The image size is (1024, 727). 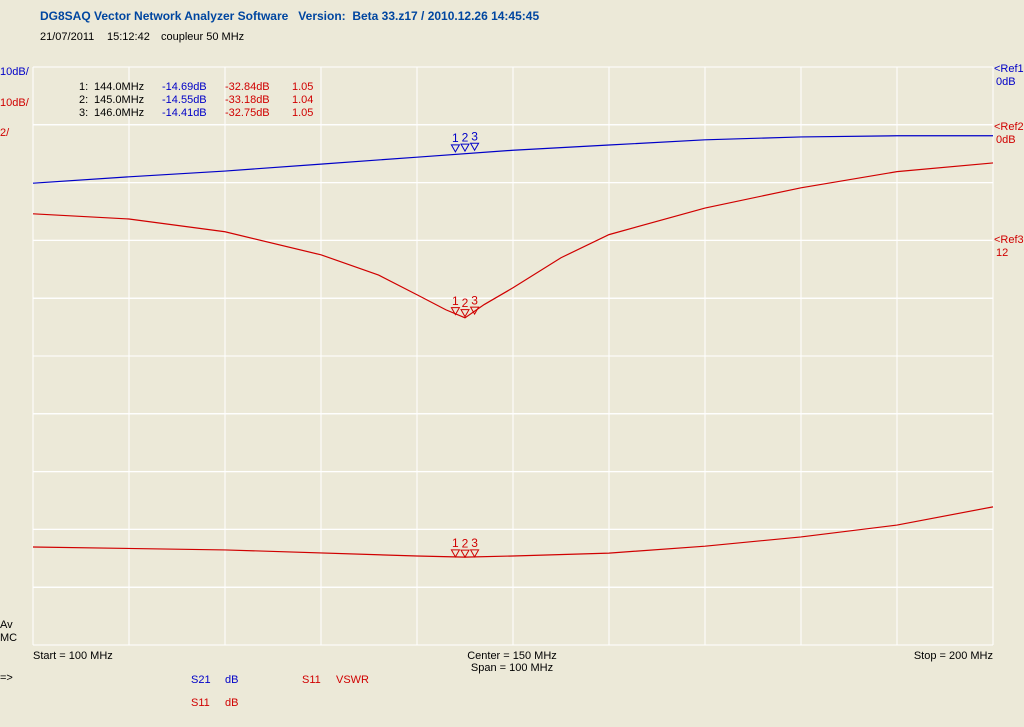 I want to click on marker-freq: 145.0MHz, so click(x=119, y=100).